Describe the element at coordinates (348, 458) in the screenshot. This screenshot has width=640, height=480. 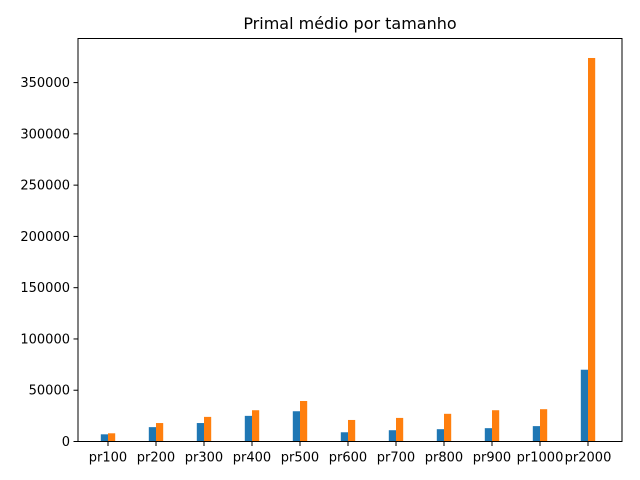
I see `x-tick-label-pr600: pr600` at that location.